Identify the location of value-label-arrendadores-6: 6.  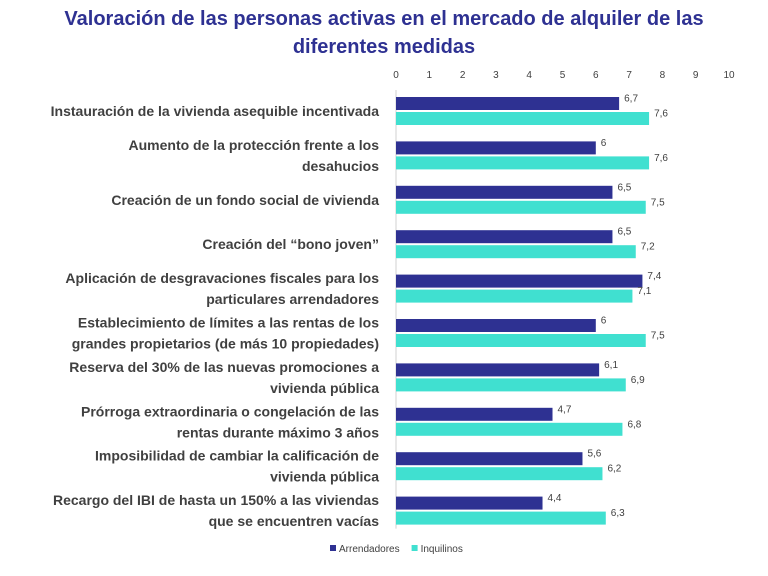
(604, 321).